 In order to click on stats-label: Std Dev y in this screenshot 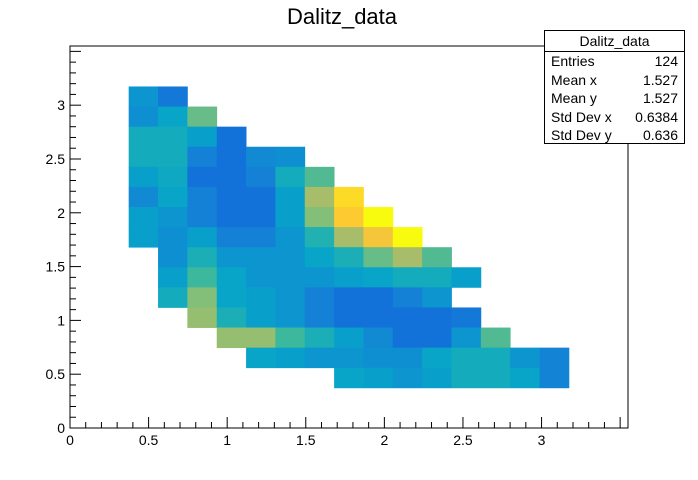, I will do `click(581, 135)`.